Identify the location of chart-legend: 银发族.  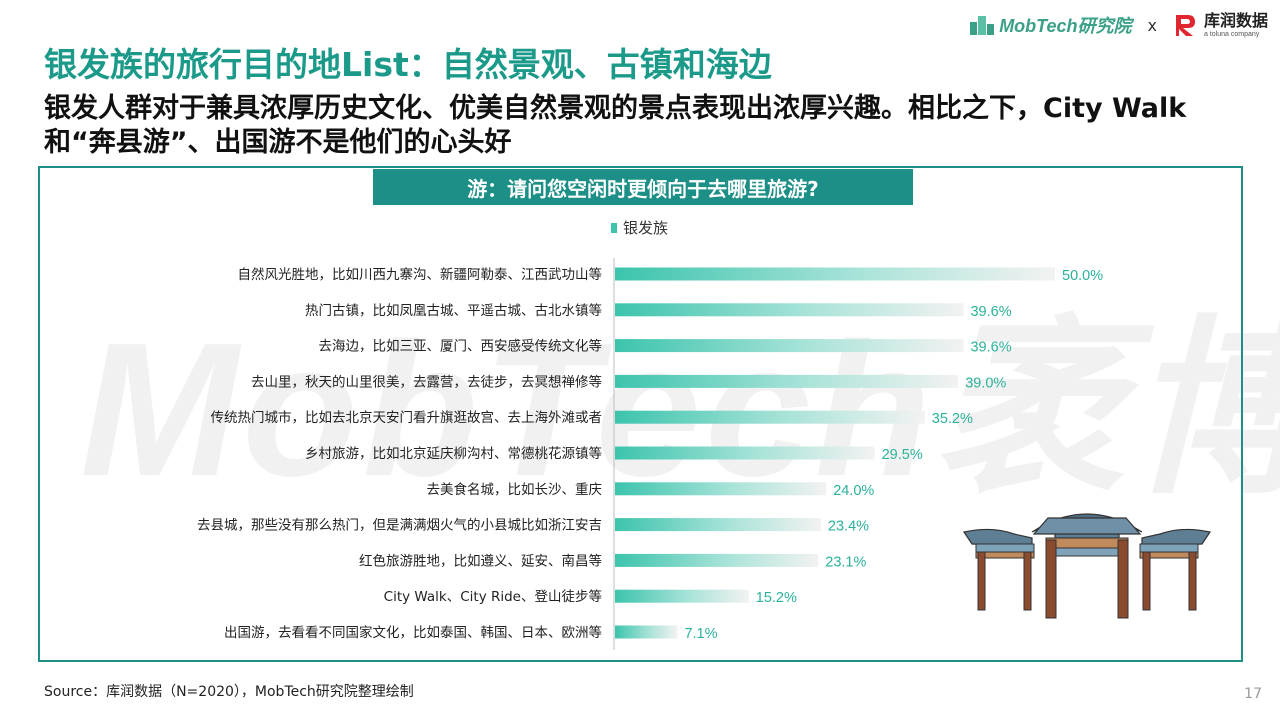
(639, 227).